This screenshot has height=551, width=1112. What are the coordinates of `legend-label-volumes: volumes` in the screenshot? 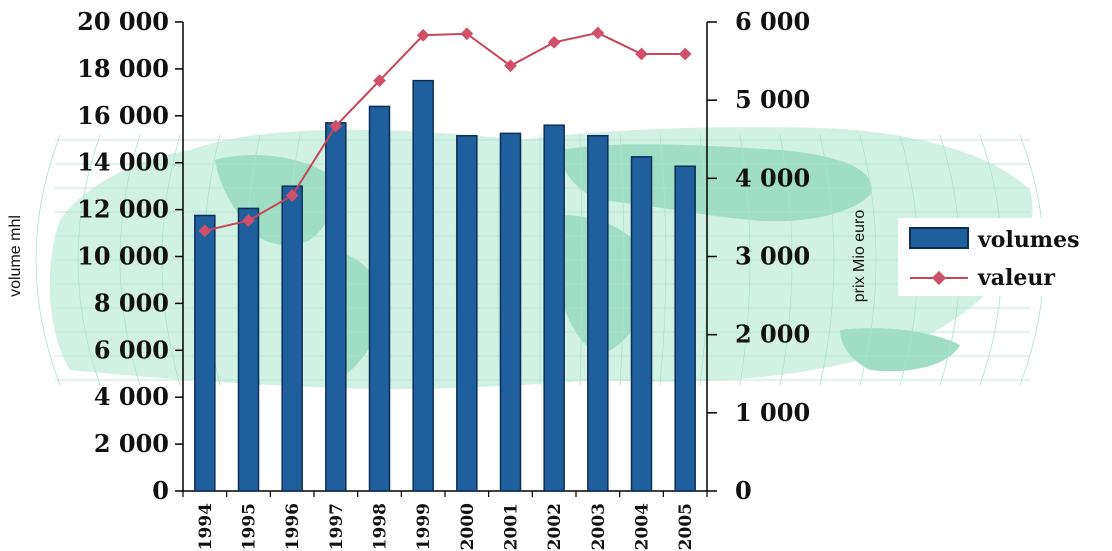 It's located at (1028, 240).